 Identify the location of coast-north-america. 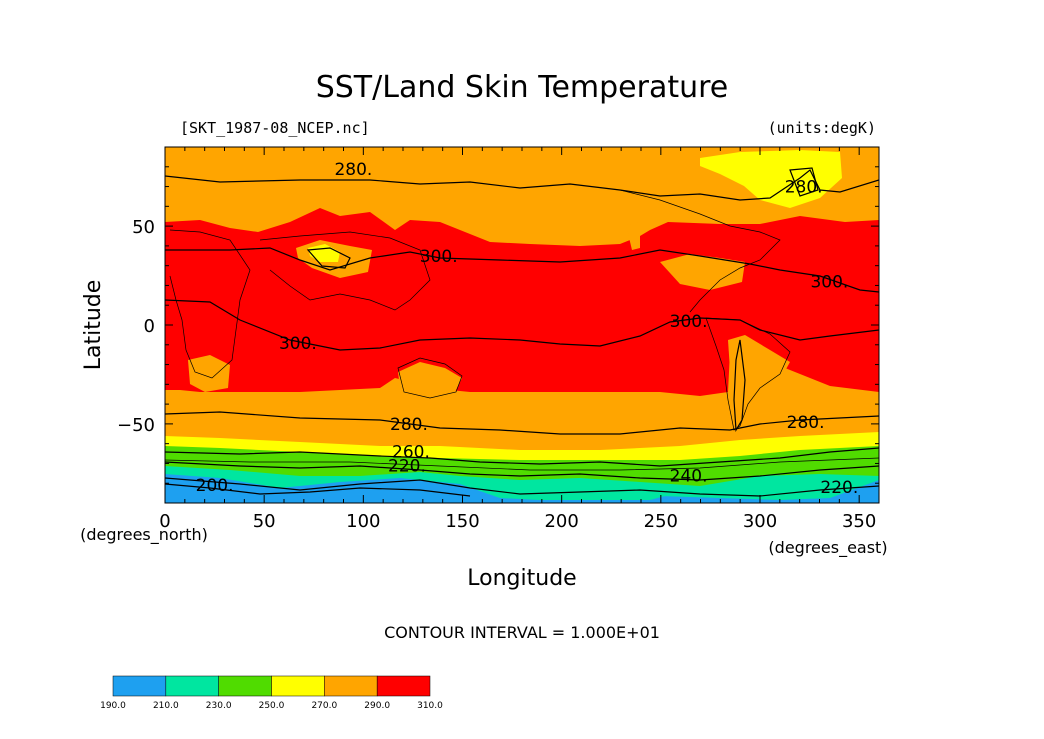
(700, 251).